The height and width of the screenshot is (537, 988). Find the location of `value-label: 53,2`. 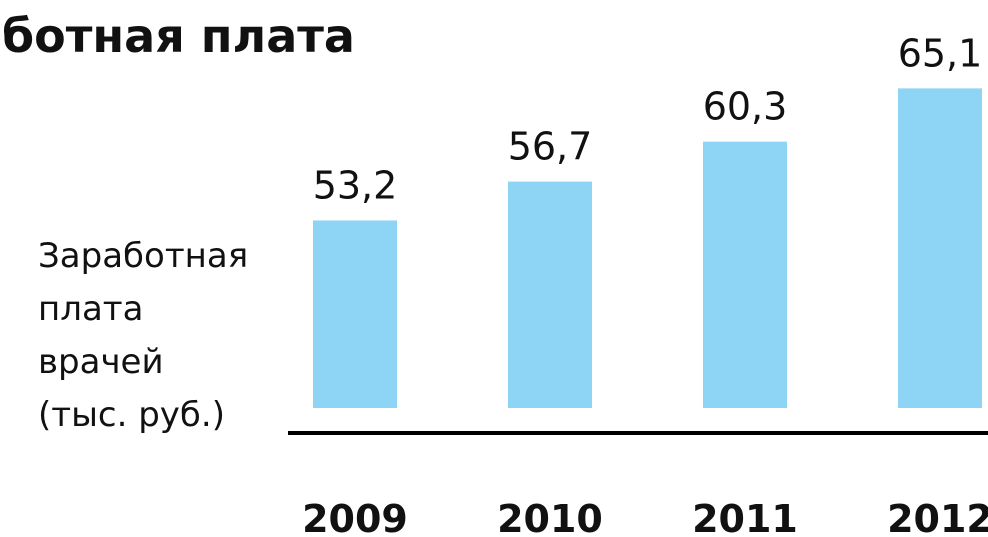

value-label: 53,2 is located at coordinates (355, 185).